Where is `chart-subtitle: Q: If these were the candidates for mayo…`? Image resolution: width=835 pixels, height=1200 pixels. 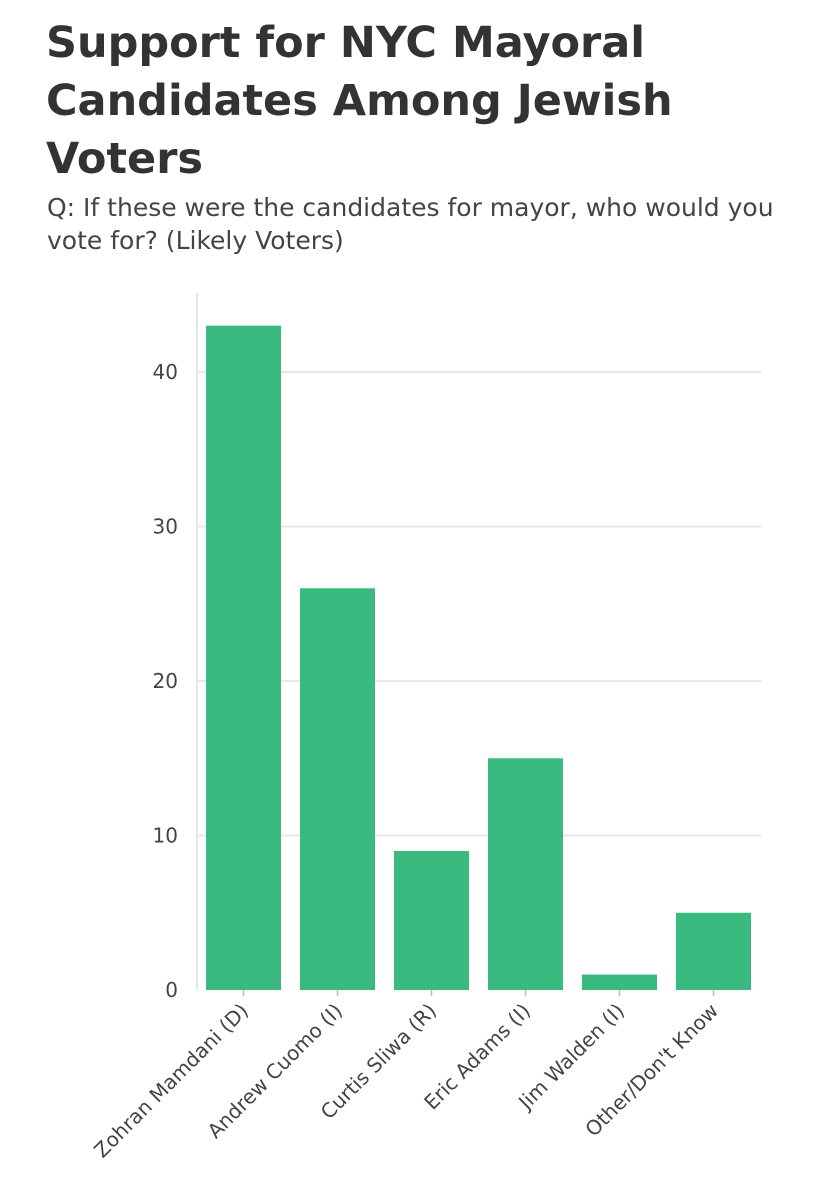 chart-subtitle: Q: If these were the candidates for mayo… is located at coordinates (410, 224).